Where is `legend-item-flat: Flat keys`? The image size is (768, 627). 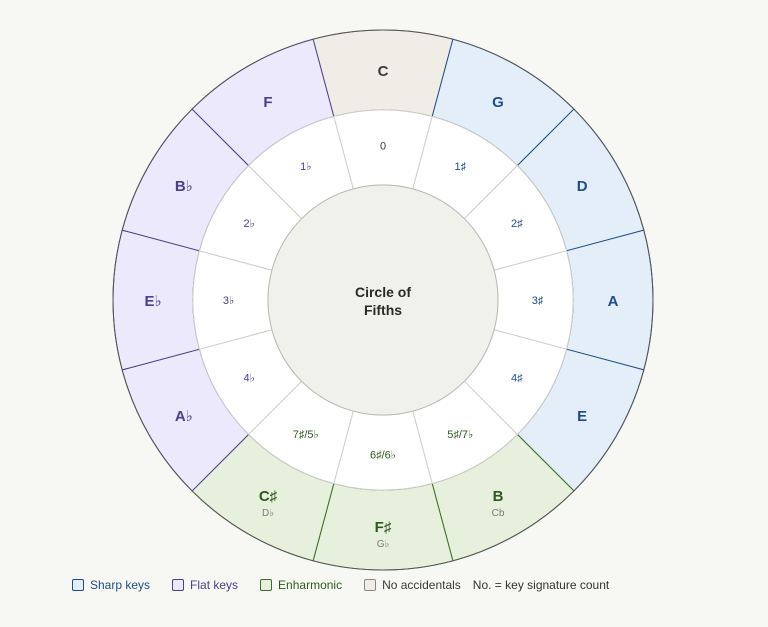 legend-item-flat: Flat keys is located at coordinates (205, 585).